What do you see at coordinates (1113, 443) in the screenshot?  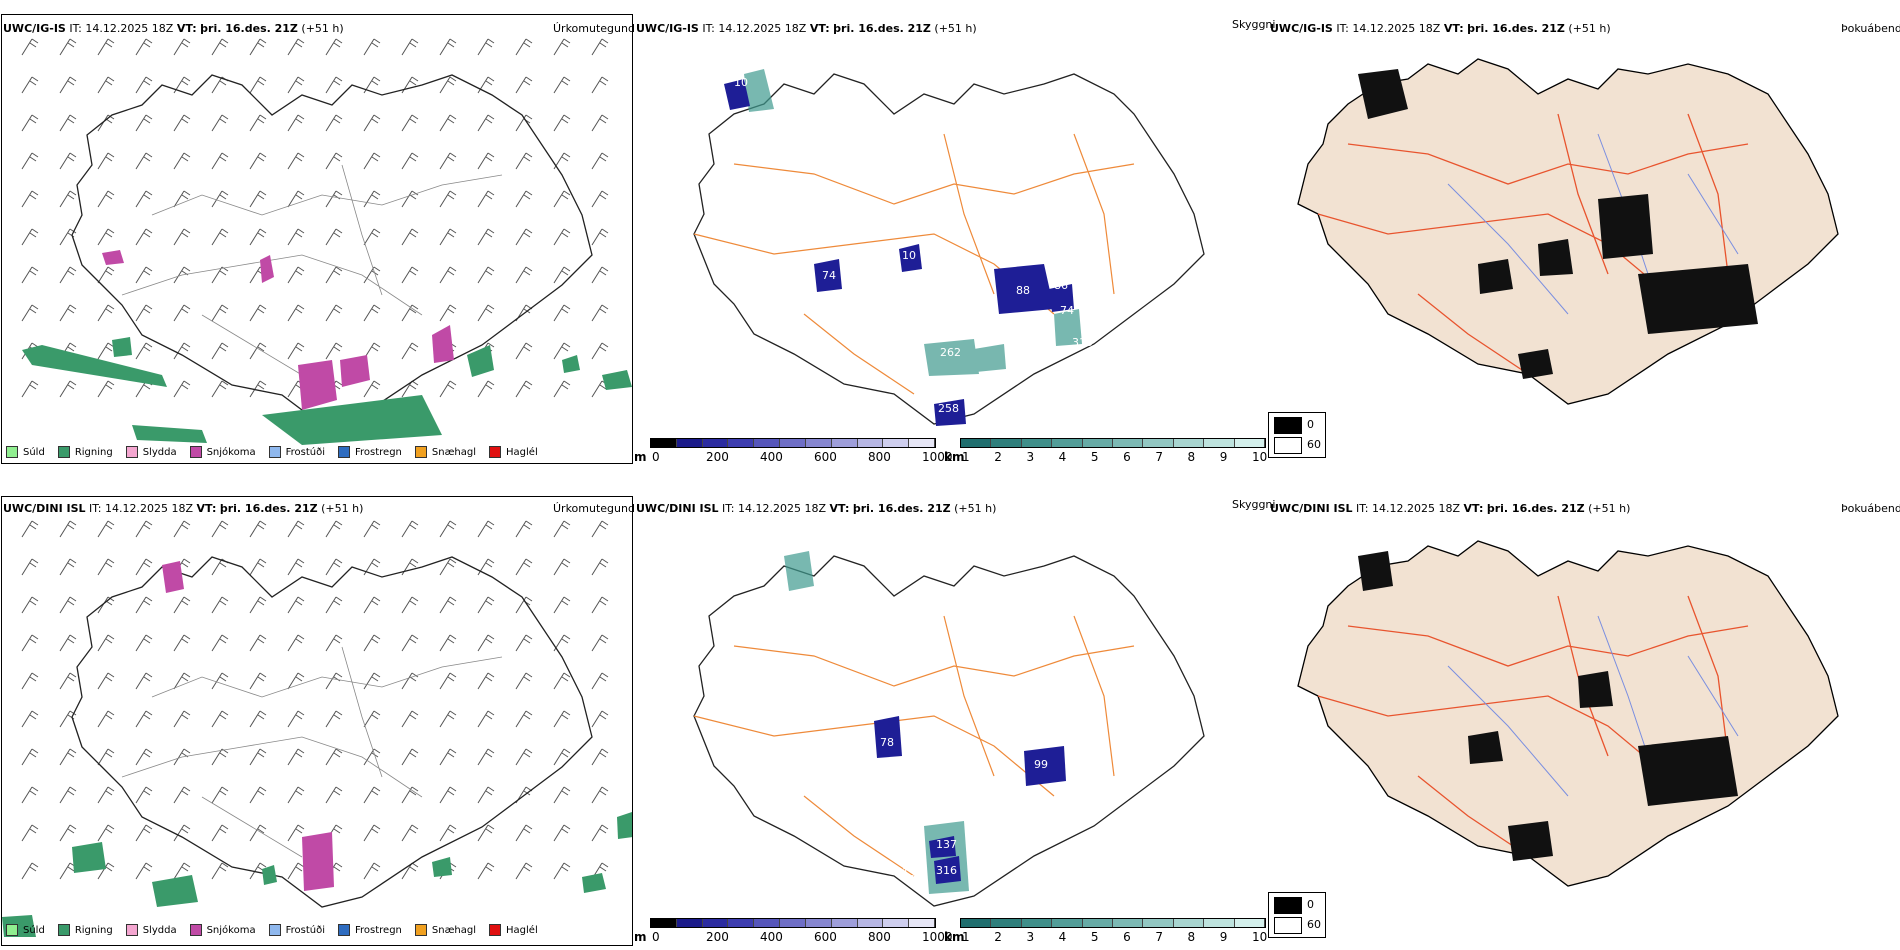 I see `visibility-colorbar-strip` at bounding box center [1113, 443].